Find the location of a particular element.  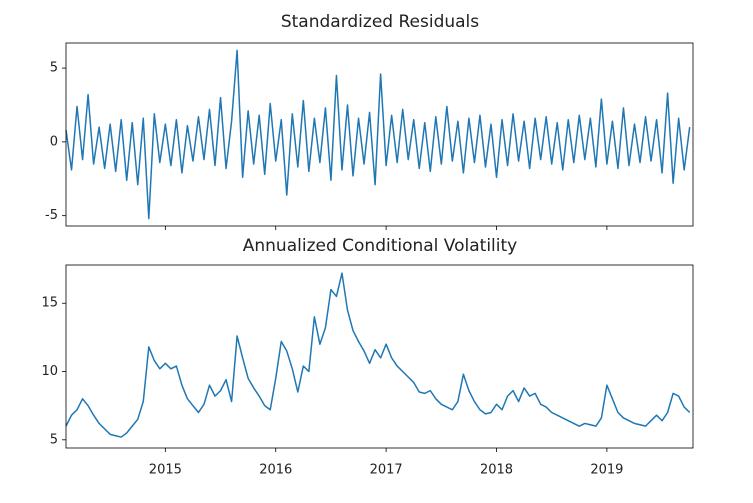

y-tick-label: 10 is located at coordinates (49, 371).